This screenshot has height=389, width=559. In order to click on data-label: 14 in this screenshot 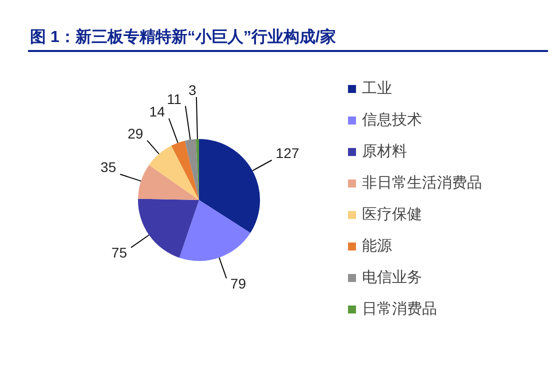, I will do `click(157, 111)`.